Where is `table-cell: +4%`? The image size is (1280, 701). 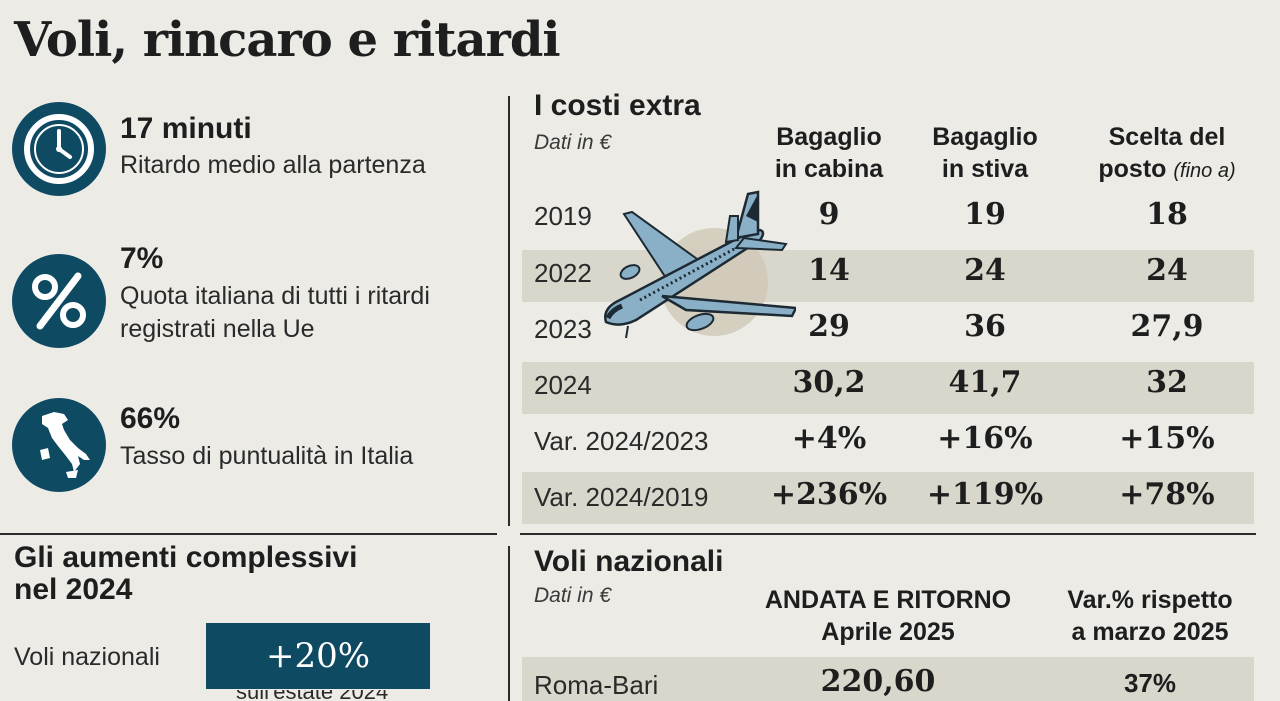
table-cell: +4% is located at coordinates (829, 438).